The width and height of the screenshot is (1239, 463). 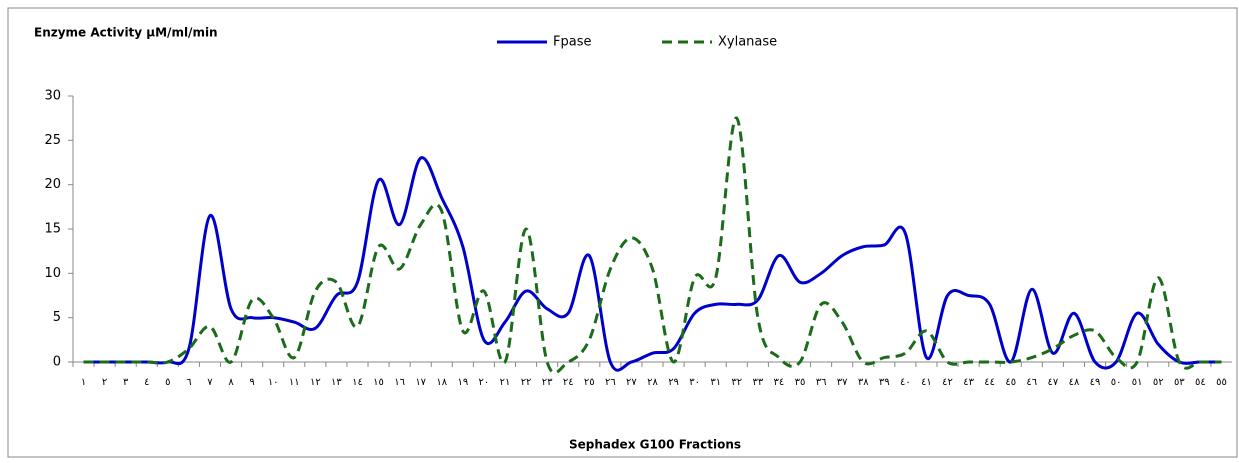 I want to click on x-tick-label: ٣١, so click(x=715, y=382).